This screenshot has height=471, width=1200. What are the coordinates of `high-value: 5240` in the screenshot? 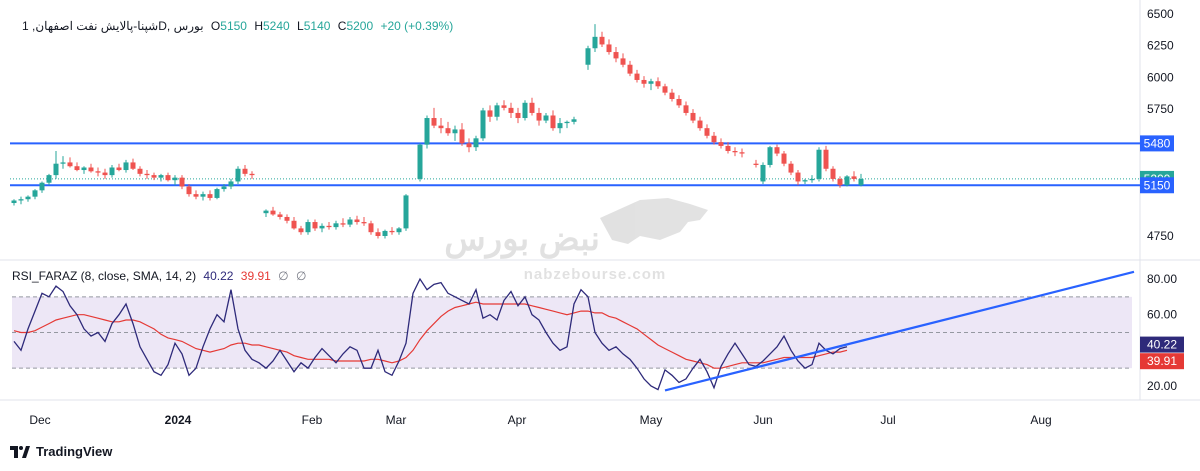 It's located at (276, 26).